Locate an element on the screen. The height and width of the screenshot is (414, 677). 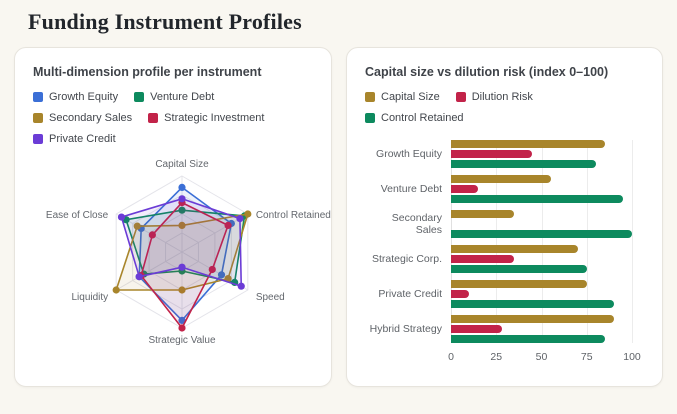
radar-axis-label: Capital Size is located at coordinates (182, 164).